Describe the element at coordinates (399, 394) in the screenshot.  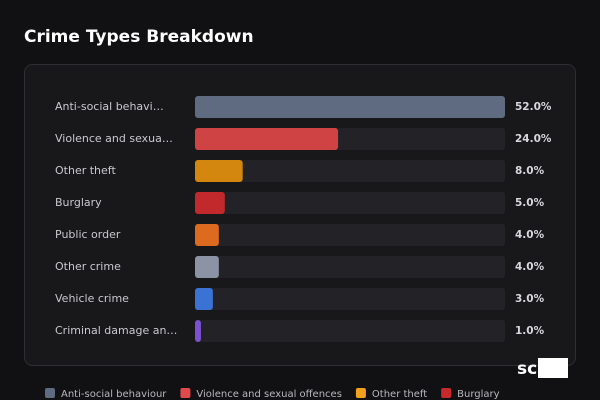
I see `legend-label: Other theft` at that location.